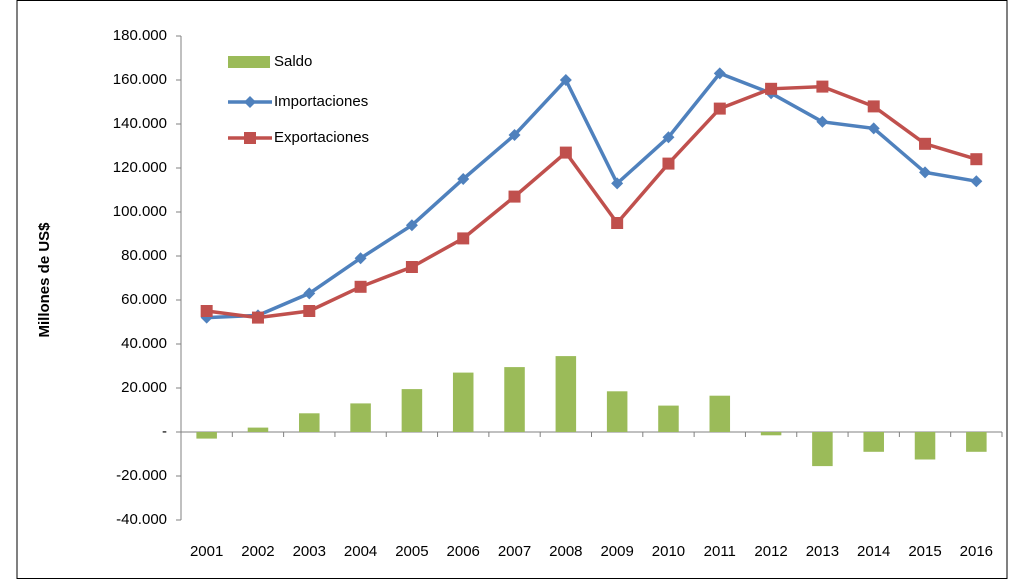 The height and width of the screenshot is (584, 1010). What do you see at coordinates (360, 551) in the screenshot?
I see `x-tick-label: 2004` at bounding box center [360, 551].